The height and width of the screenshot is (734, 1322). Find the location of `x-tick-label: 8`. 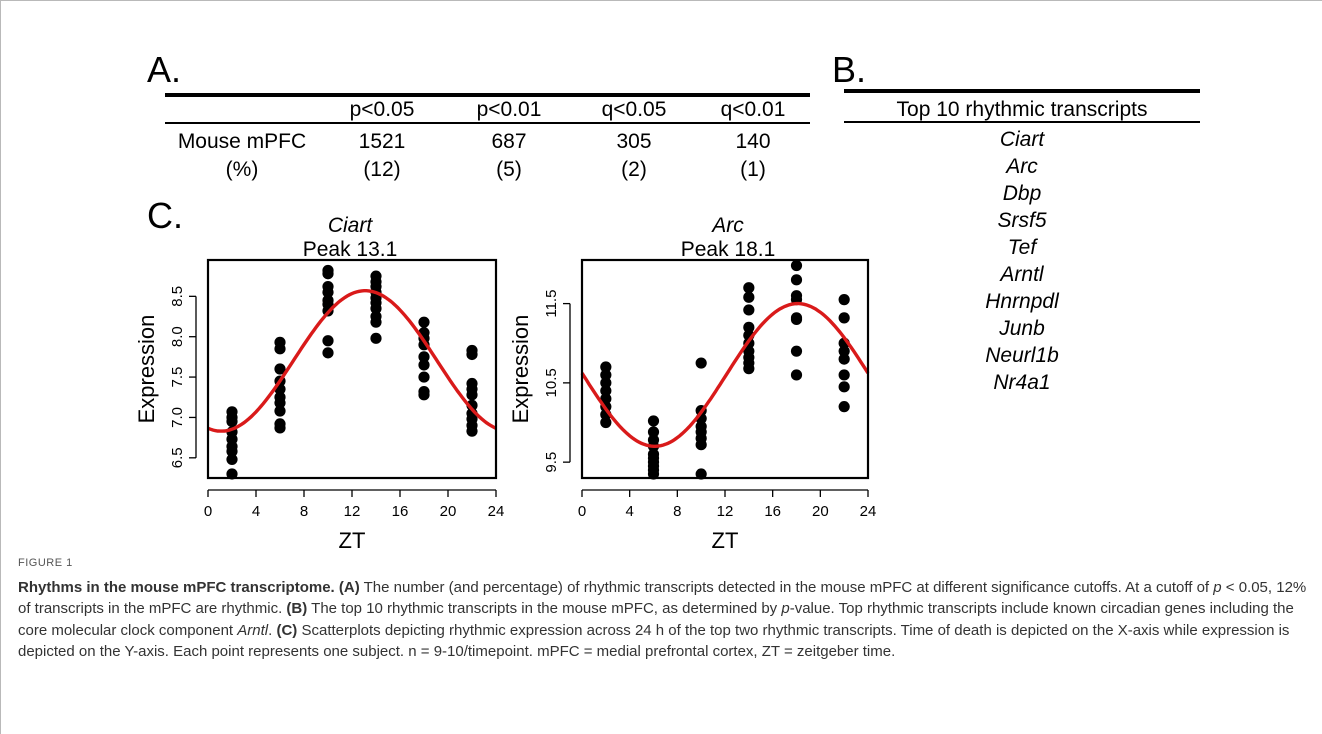

x-tick-label: 8 is located at coordinates (677, 511).